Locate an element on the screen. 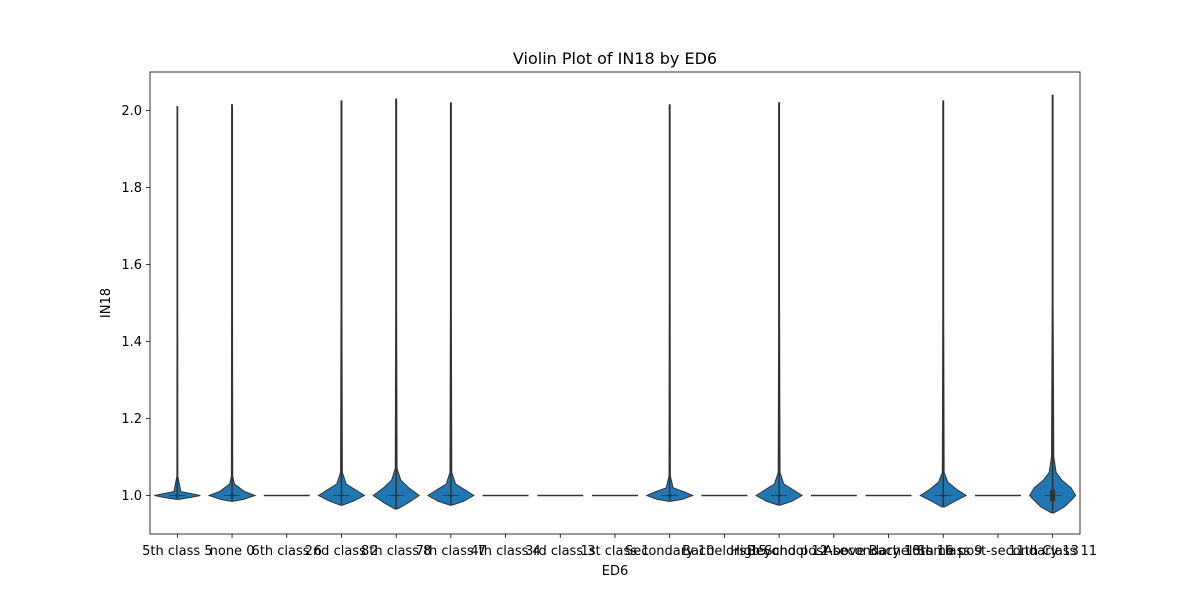 Image resolution: width=1200 pixels, height=604 pixels. x-tick-label: 5th class 5 is located at coordinates (177, 551).